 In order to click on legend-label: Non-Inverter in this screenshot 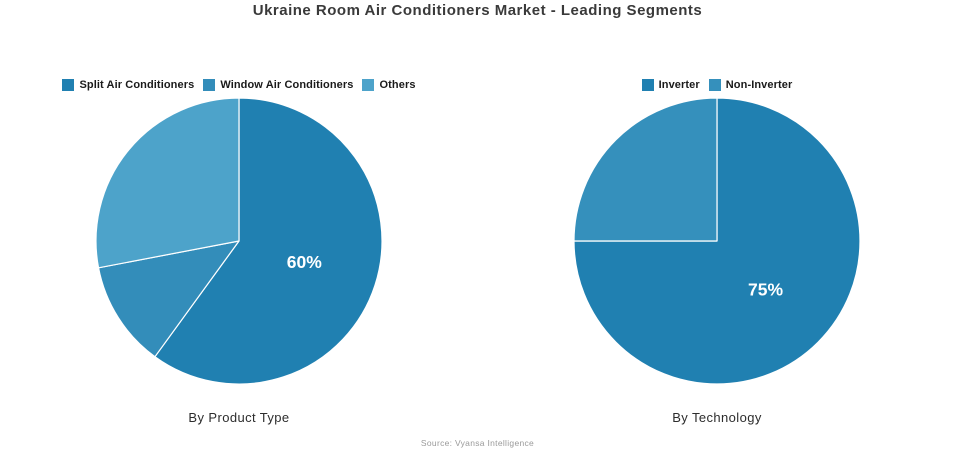, I will do `click(759, 85)`.